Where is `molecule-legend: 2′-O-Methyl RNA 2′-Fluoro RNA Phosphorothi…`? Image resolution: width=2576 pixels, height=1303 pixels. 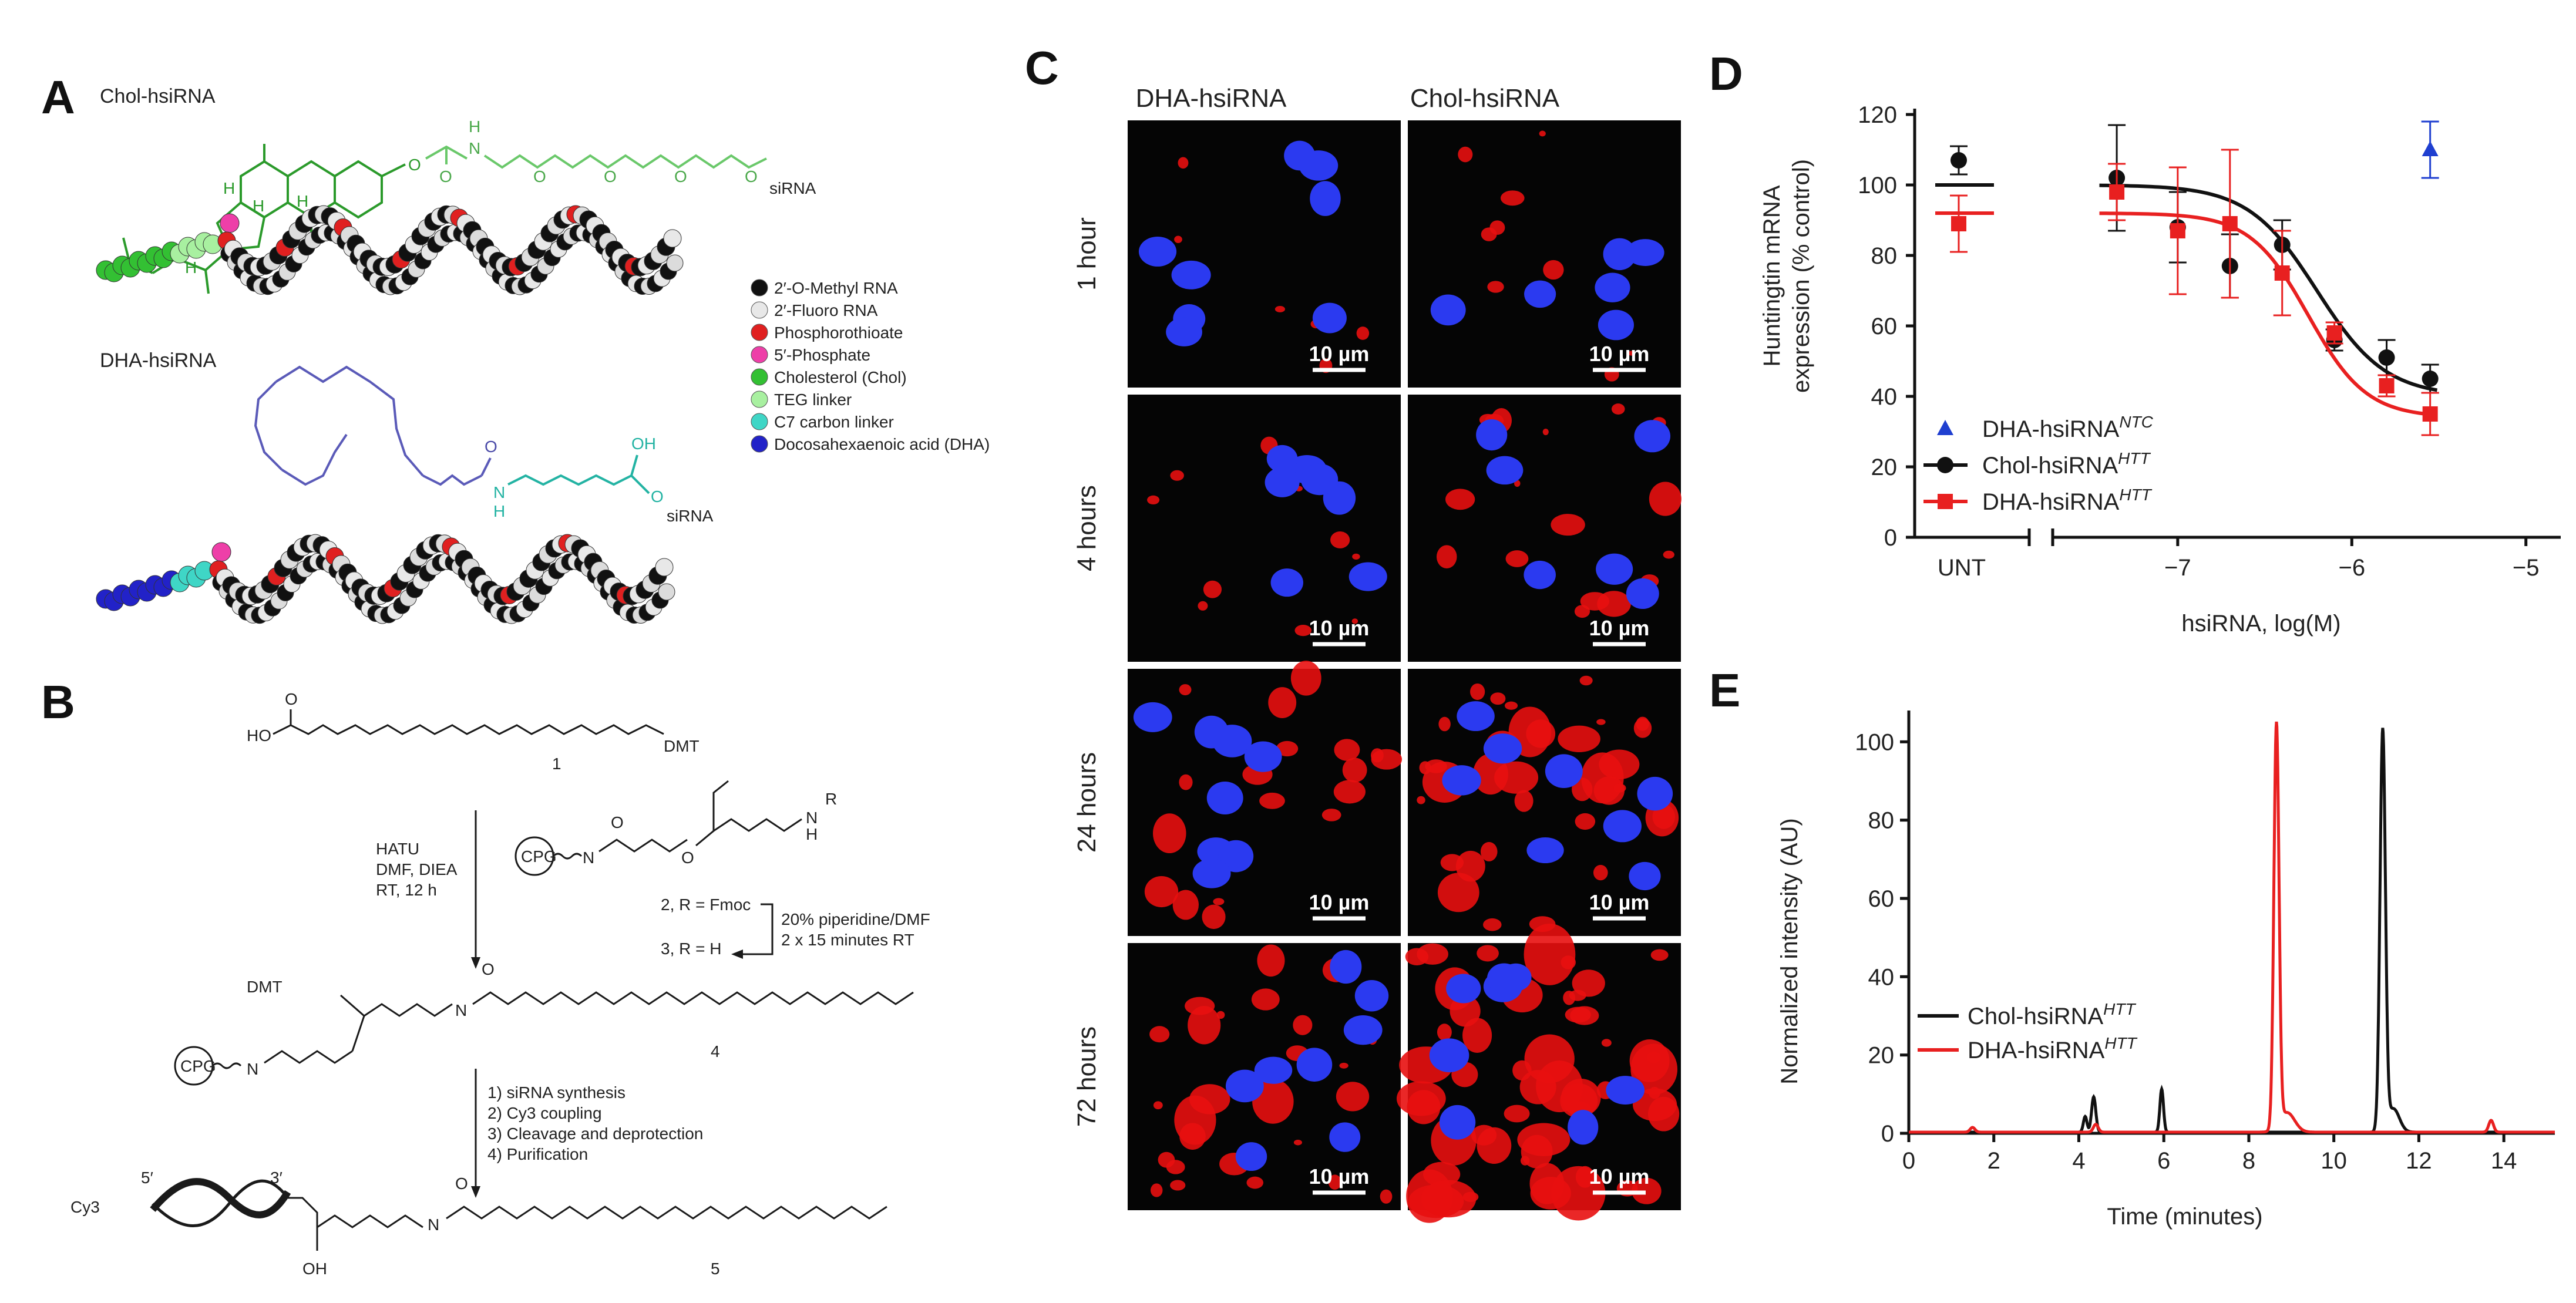 molecule-legend: 2′-O-Methyl RNA 2′-Fluoro RNA Phosphorothi… is located at coordinates (870, 366).